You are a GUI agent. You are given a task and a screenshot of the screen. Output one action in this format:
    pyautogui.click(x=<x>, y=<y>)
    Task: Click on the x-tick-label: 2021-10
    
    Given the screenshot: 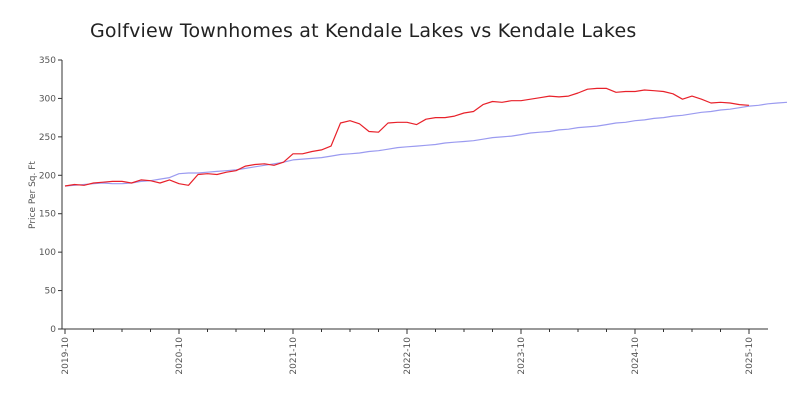 What is the action you would take?
    pyautogui.click(x=294, y=356)
    